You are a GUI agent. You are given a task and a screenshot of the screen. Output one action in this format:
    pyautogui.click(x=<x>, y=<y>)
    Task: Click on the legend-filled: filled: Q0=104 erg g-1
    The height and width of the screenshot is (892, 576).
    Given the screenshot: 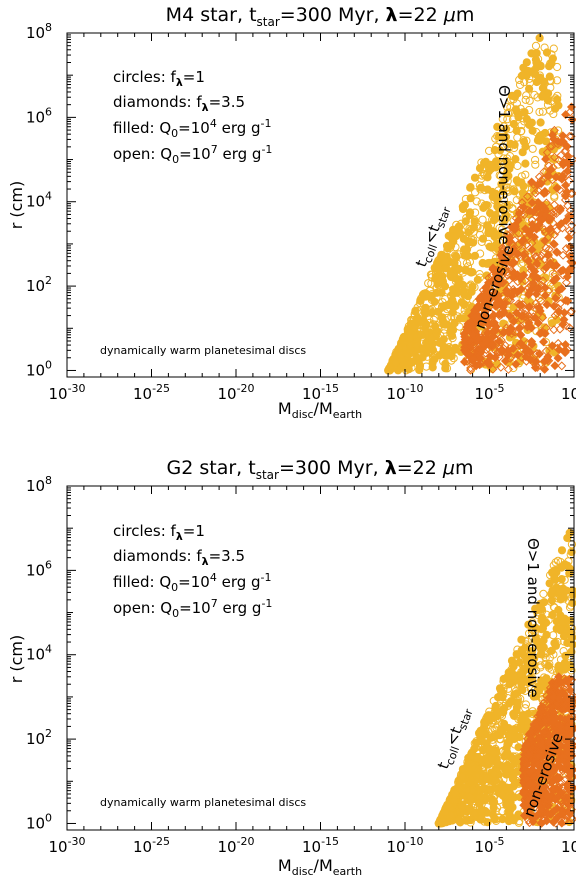 What is the action you would take?
    pyautogui.click(x=192, y=128)
    